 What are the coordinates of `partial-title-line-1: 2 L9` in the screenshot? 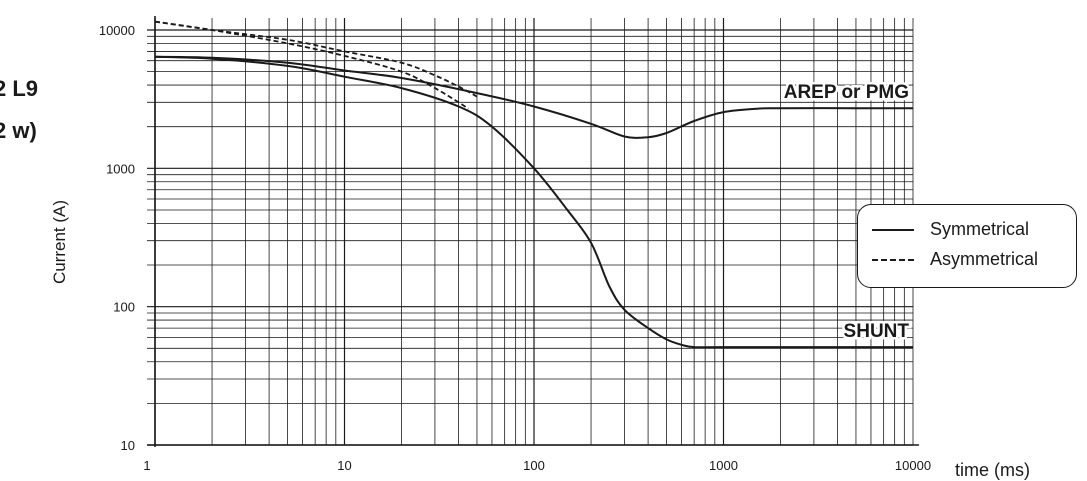 It's located at (19, 88).